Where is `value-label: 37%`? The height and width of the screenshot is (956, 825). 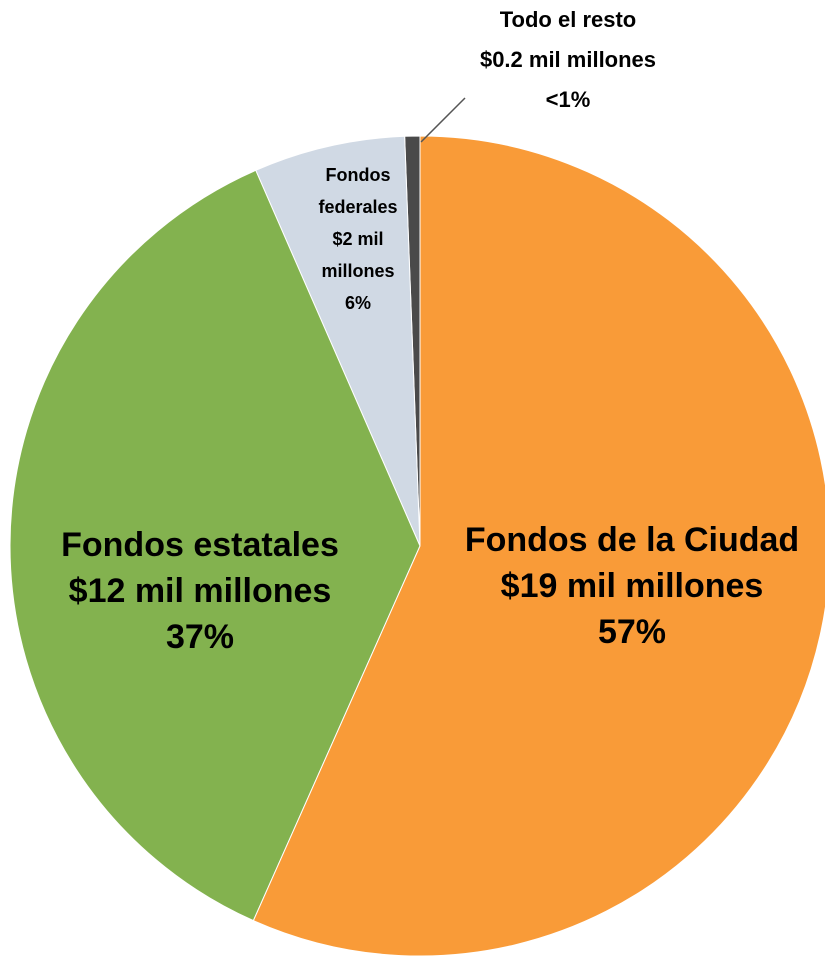
value-label: 37% is located at coordinates (200, 637).